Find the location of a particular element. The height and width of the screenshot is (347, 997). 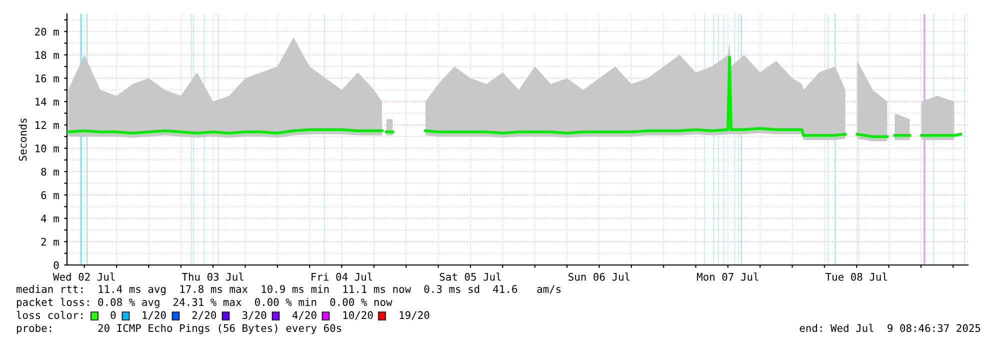

y-tick-label: 2 m is located at coordinates (50, 242).